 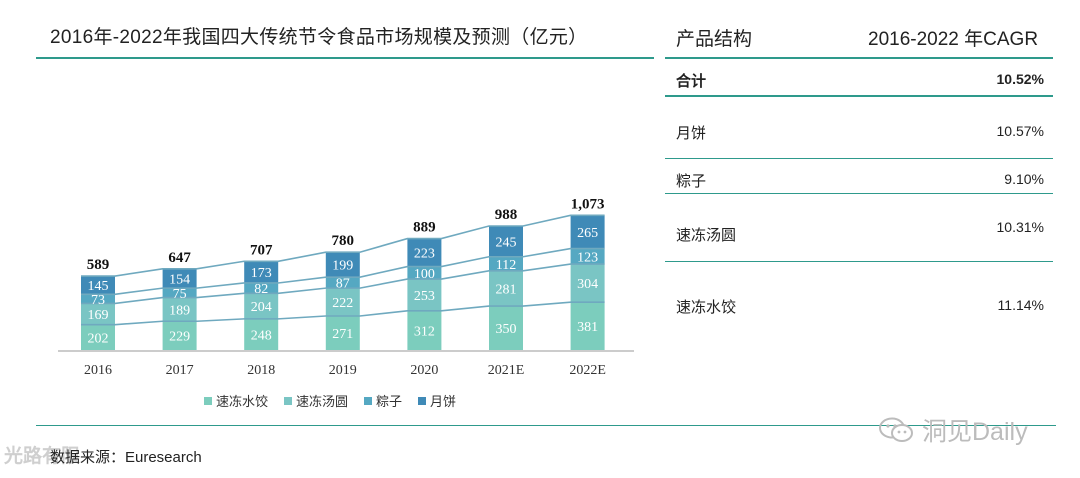 I want to click on bar-value-label: 75, so click(x=180, y=294).